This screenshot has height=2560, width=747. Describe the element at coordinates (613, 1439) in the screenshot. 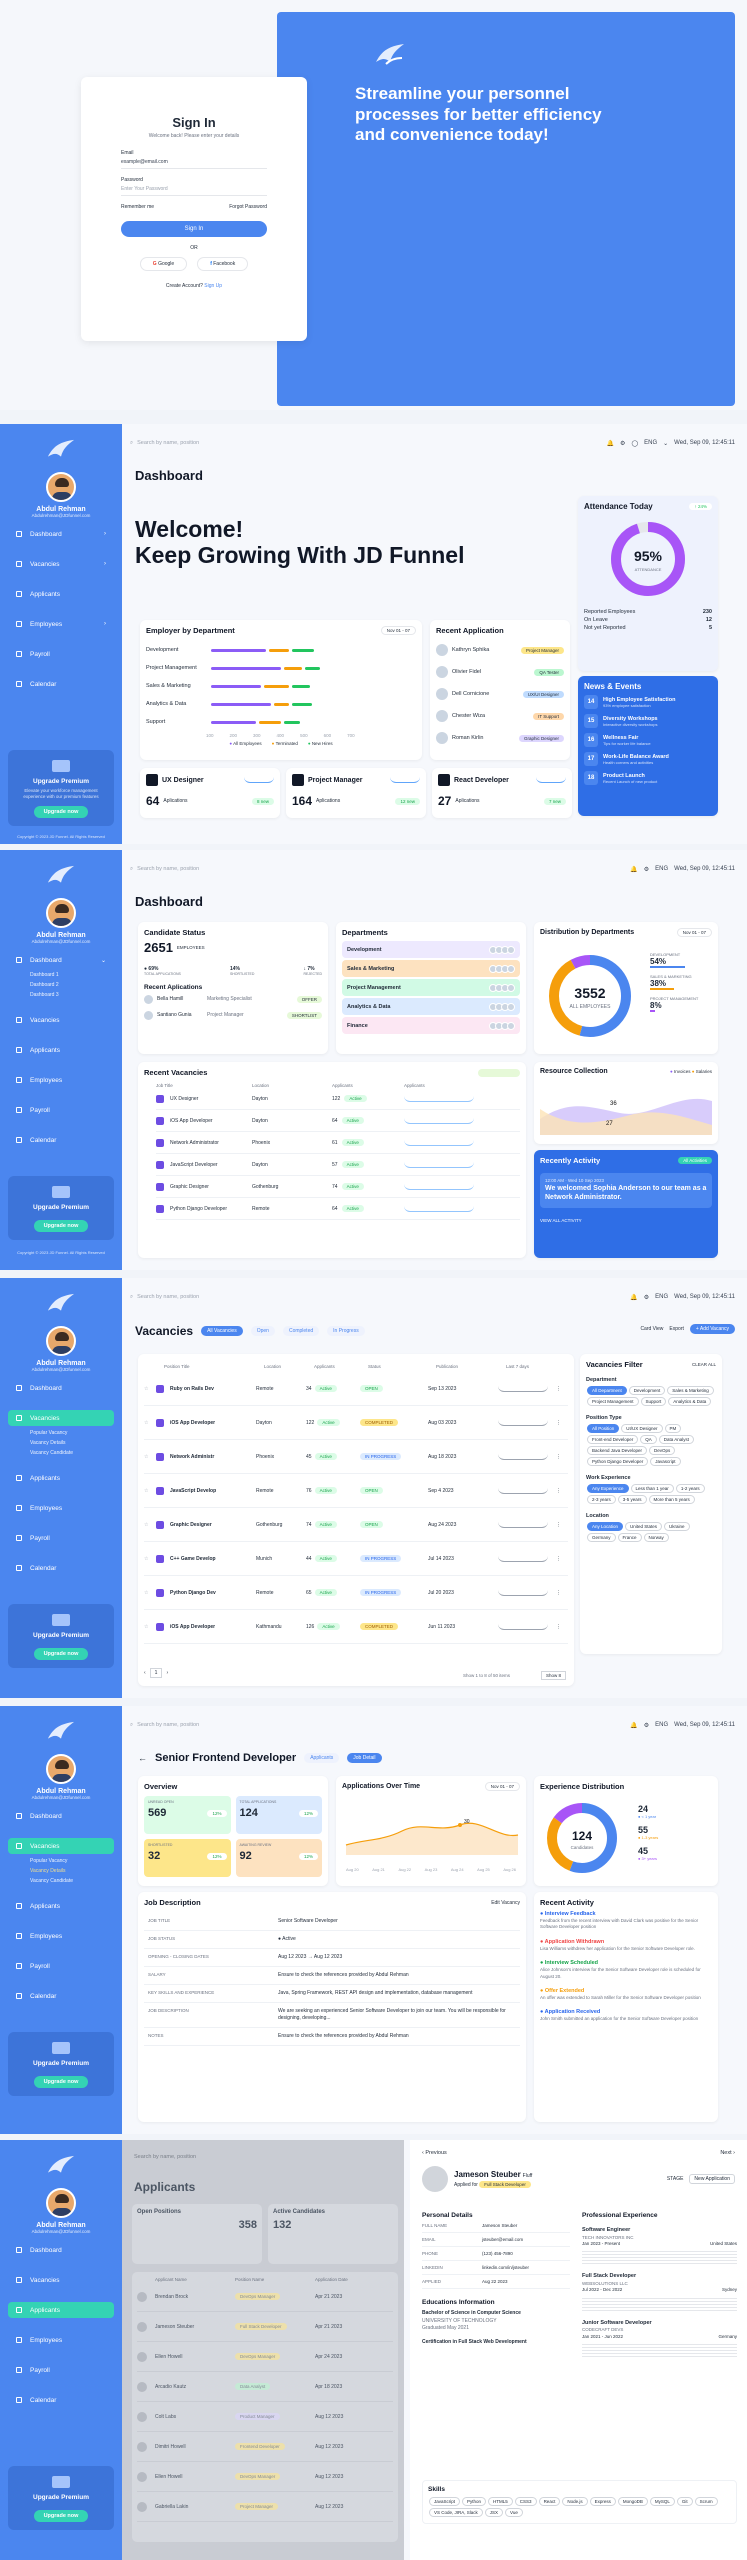

I see `filter-chip: Front-end Developer` at that location.